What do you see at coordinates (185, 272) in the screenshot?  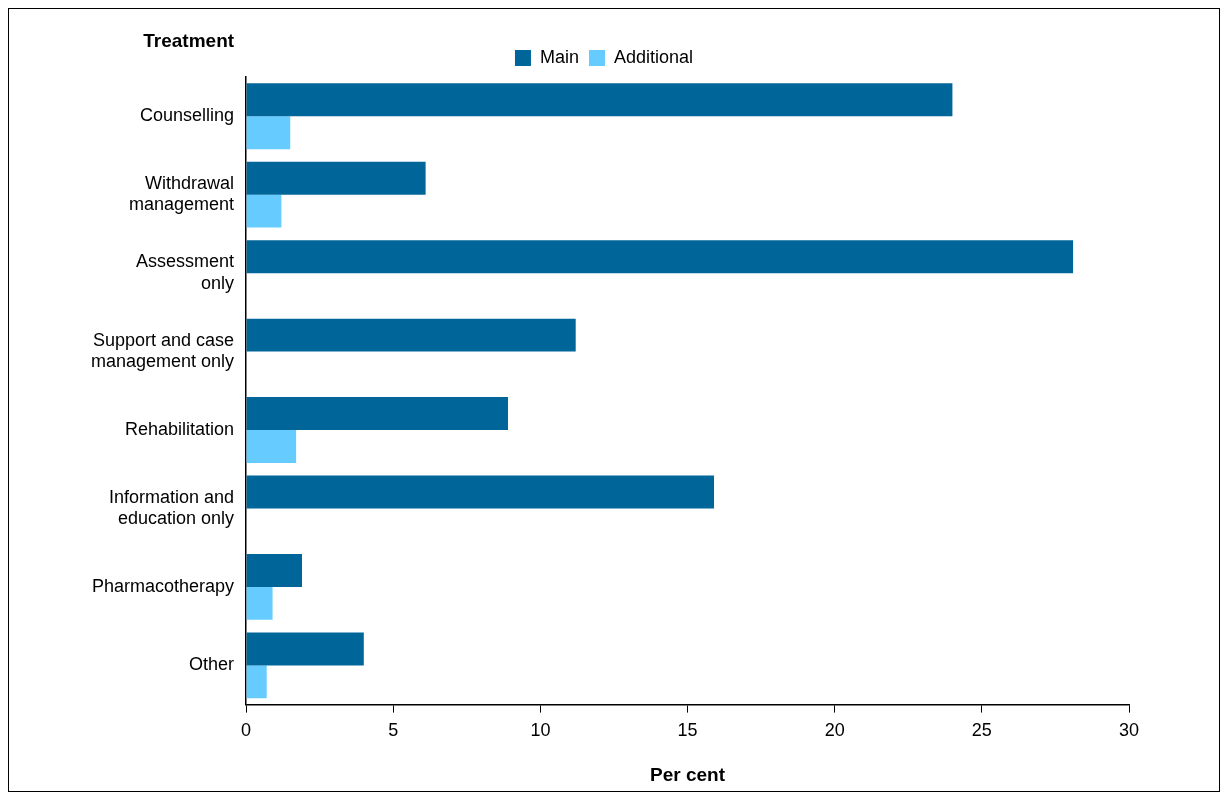 I see `y-tick-label: Assessment only` at bounding box center [185, 272].